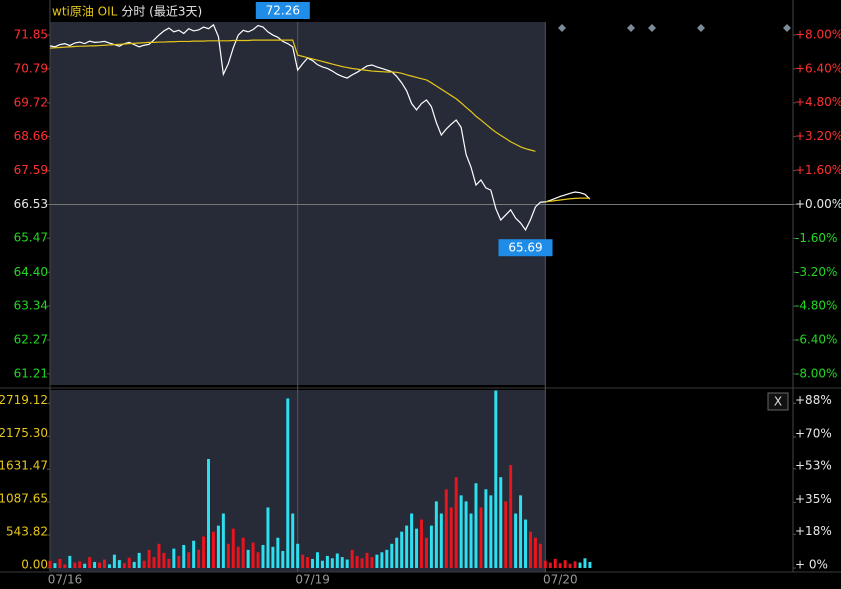  Describe the element at coordinates (811, 565) in the screenshot. I see `y2-tick-label: + 0%` at that location.